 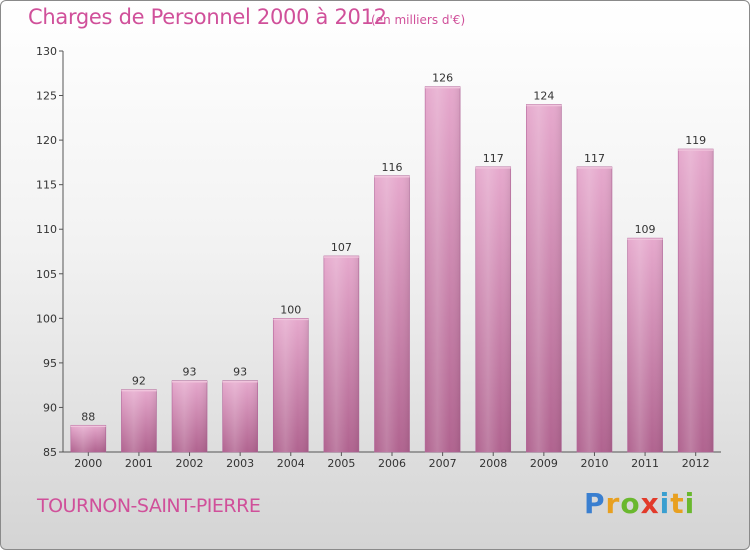 I want to click on data-label-2000: 88, so click(x=88, y=416).